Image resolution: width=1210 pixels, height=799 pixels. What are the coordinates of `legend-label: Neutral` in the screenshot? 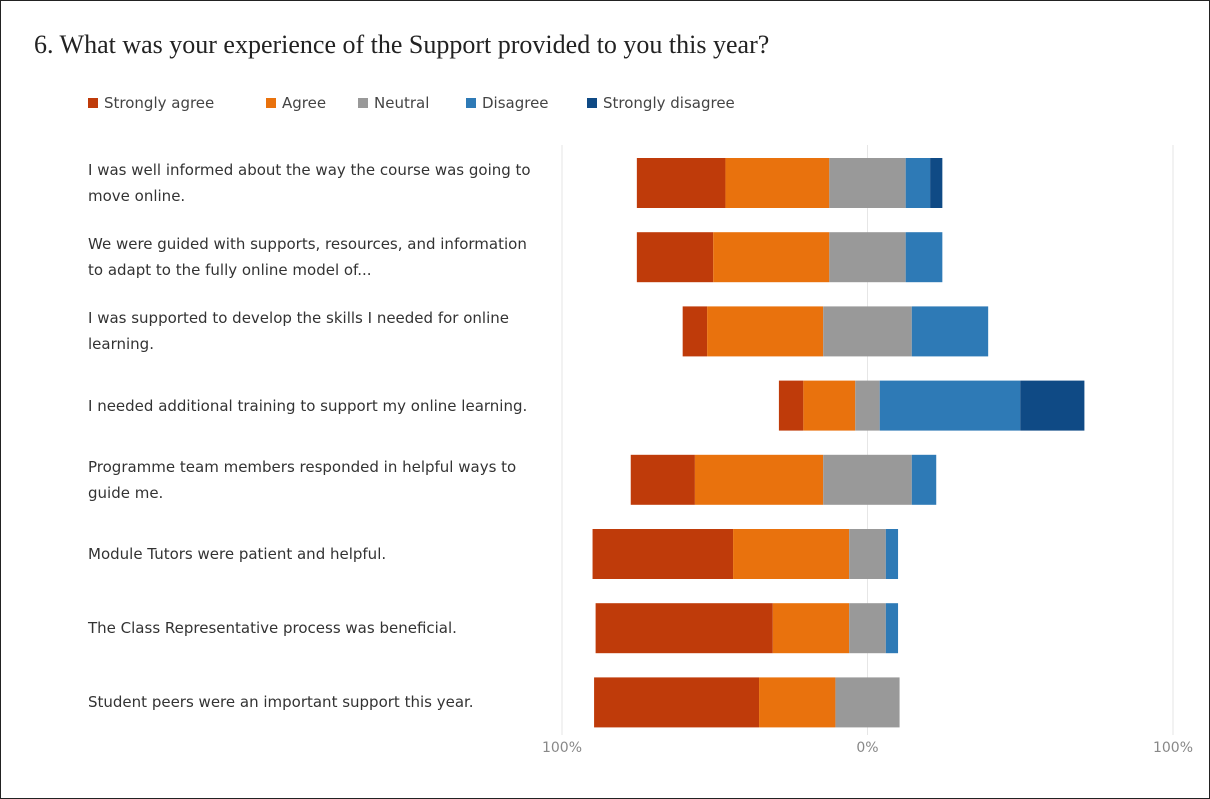 It's located at (402, 103).